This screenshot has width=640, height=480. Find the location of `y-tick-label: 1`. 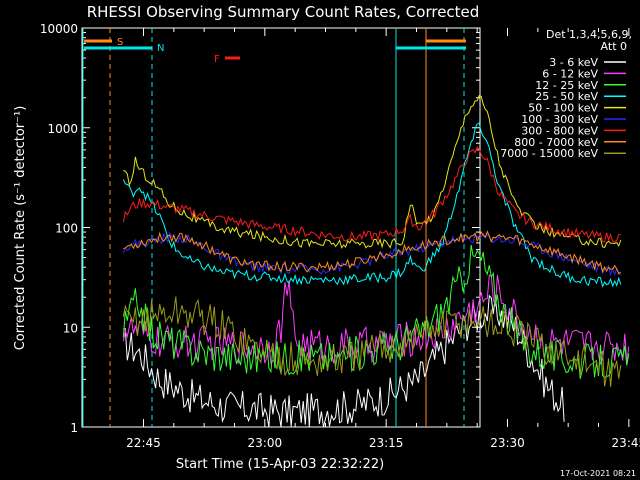

y-tick-label: 1 is located at coordinates (74, 428).